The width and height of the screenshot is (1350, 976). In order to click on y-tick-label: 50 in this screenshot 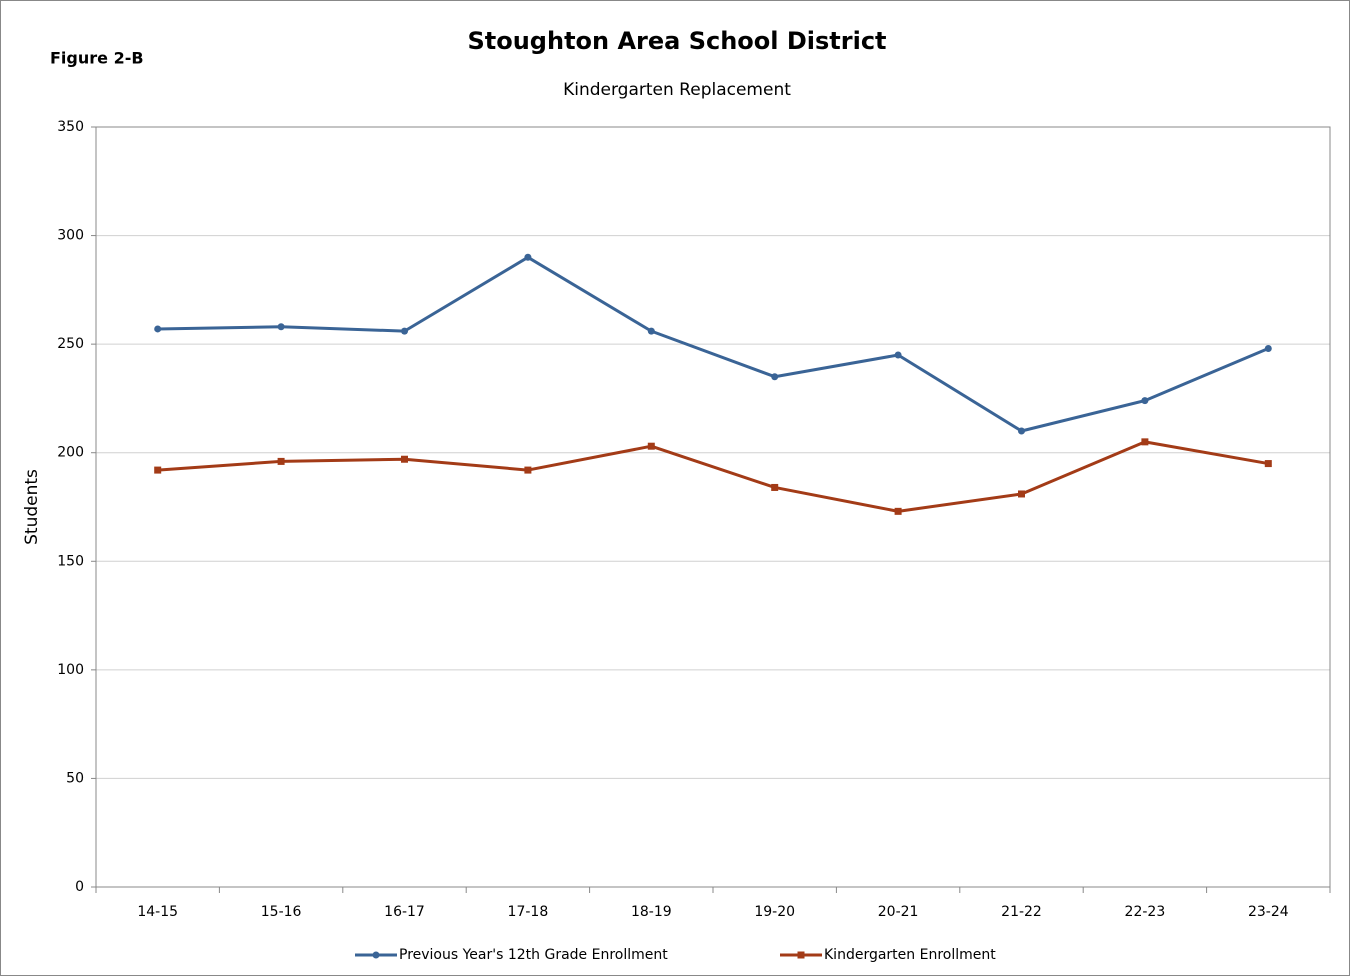, I will do `click(75, 778)`.